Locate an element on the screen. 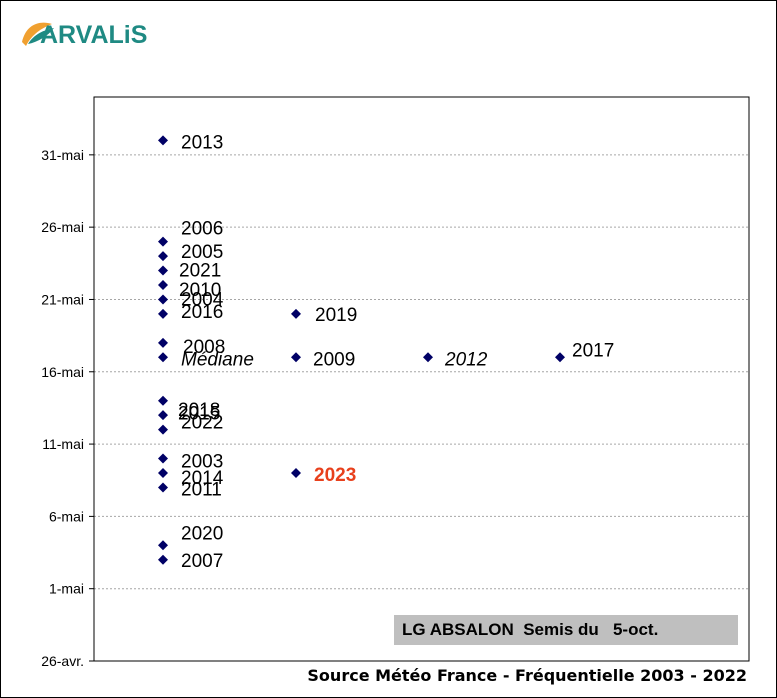 The width and height of the screenshot is (777, 698). arvalis-logo: ARVALiS is located at coordinates (84, 35).